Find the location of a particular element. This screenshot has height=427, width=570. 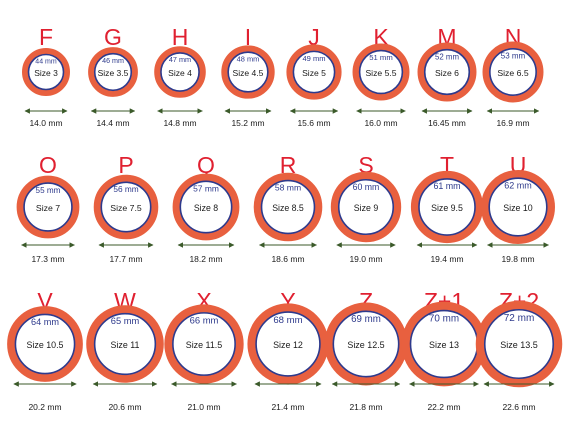

ring-circumference: 48 mm is located at coordinates (248, 58).